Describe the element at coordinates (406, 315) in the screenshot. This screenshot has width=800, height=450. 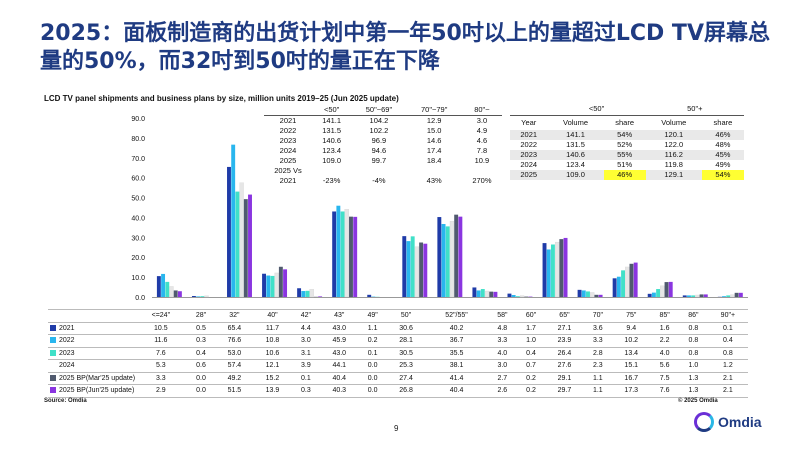
I see `category-label: 50"` at that location.